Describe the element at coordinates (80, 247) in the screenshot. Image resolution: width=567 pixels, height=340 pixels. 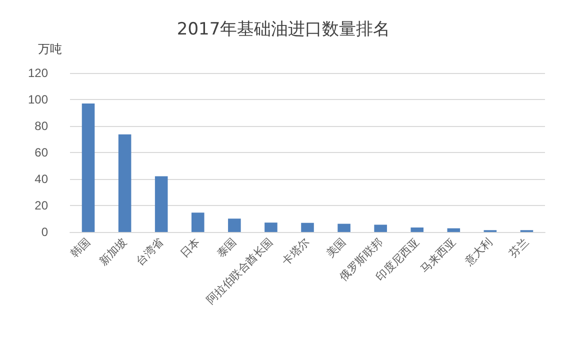
I see `x-tick-label: 韩国` at that location.